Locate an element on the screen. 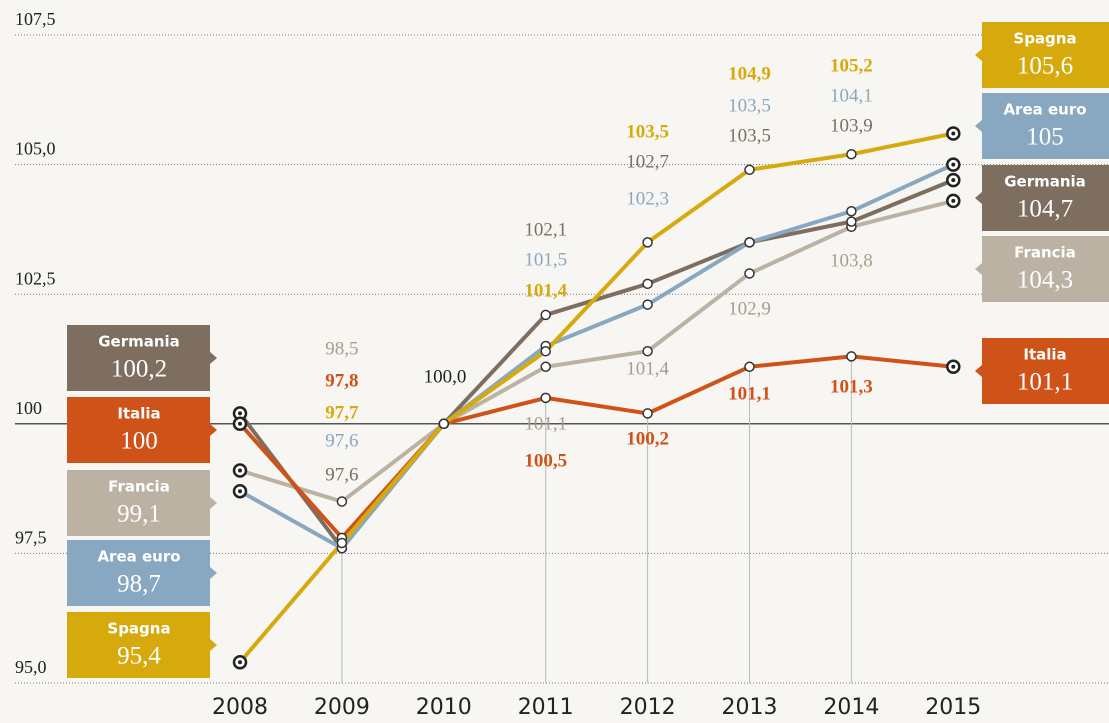  value-label: 104,9 is located at coordinates (749, 73).